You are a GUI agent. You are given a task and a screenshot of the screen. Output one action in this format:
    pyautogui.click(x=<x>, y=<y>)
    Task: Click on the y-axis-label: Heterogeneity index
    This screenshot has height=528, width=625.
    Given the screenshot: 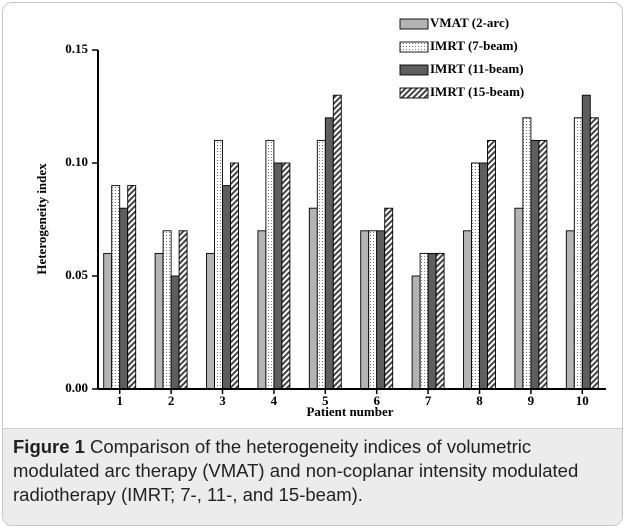 What is the action you would take?
    pyautogui.click(x=41, y=219)
    